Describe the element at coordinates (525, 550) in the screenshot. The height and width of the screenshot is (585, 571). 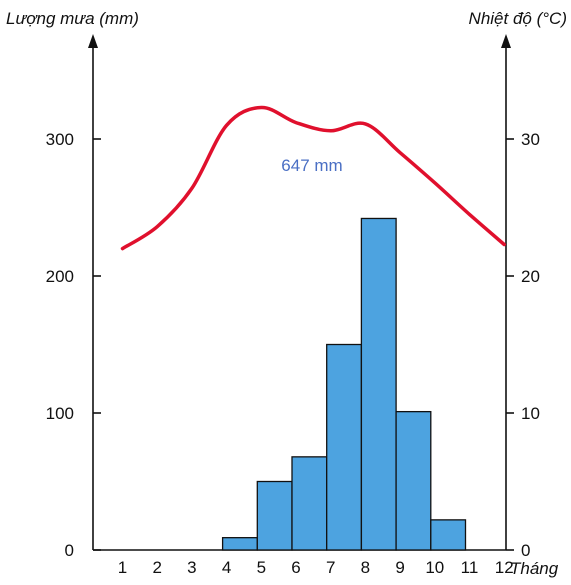
I see `right-tick-0: 0` at that location.